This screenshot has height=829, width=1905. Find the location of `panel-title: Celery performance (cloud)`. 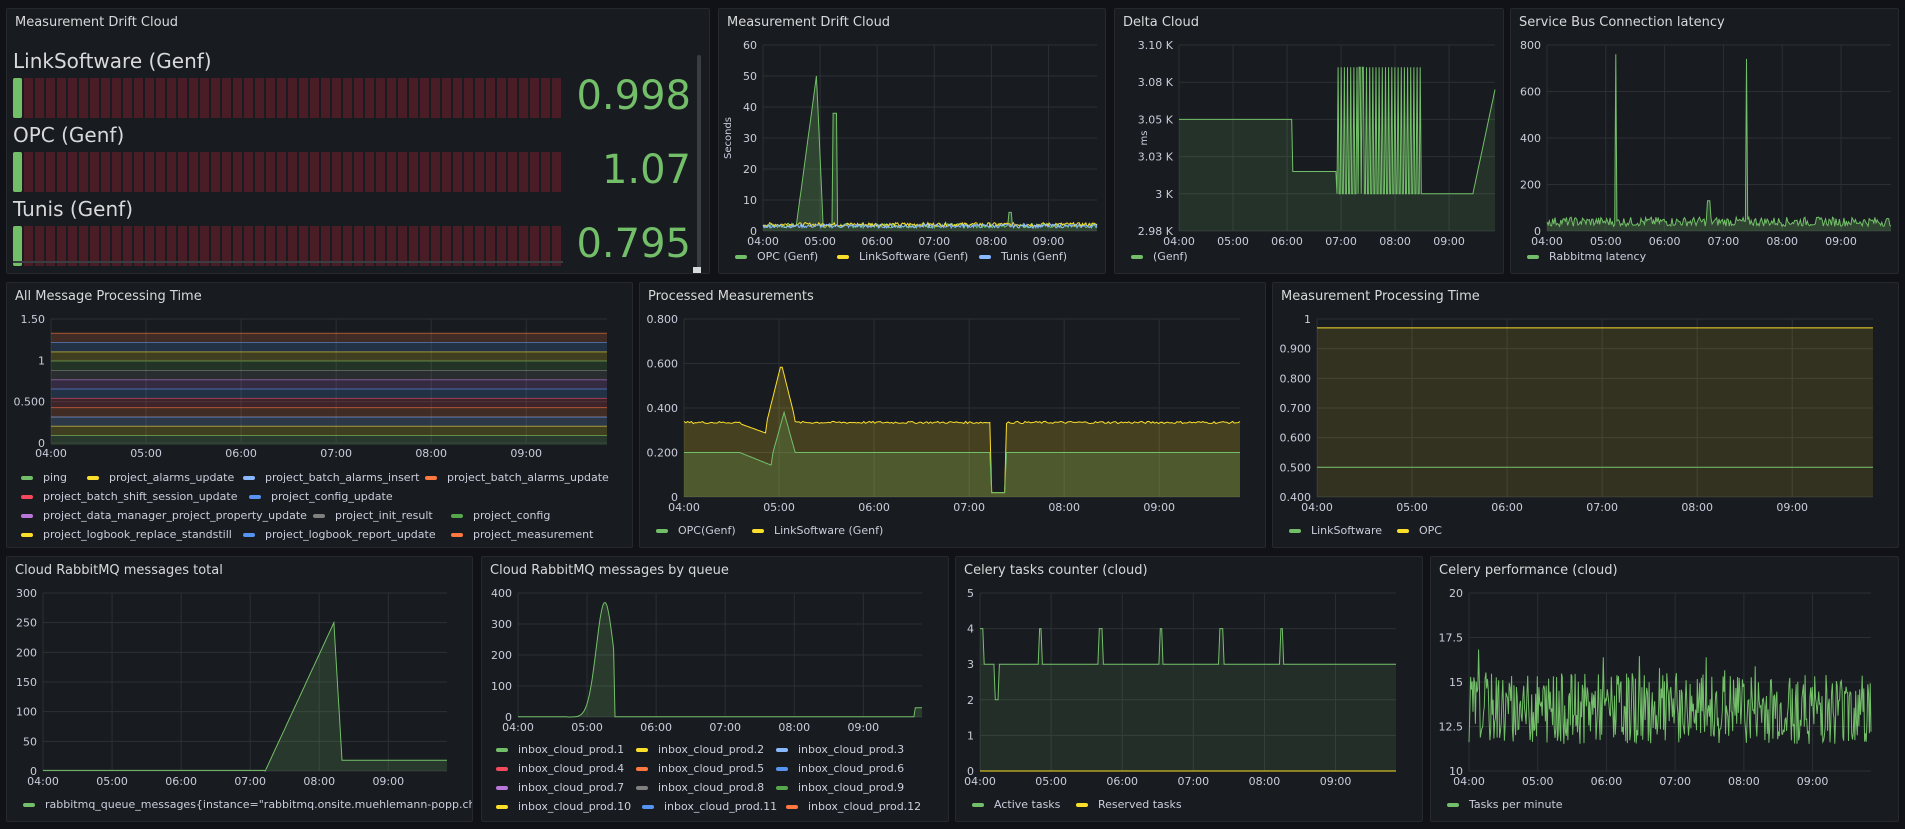

panel-title: Celery performance (cloud) is located at coordinates (1528, 570).